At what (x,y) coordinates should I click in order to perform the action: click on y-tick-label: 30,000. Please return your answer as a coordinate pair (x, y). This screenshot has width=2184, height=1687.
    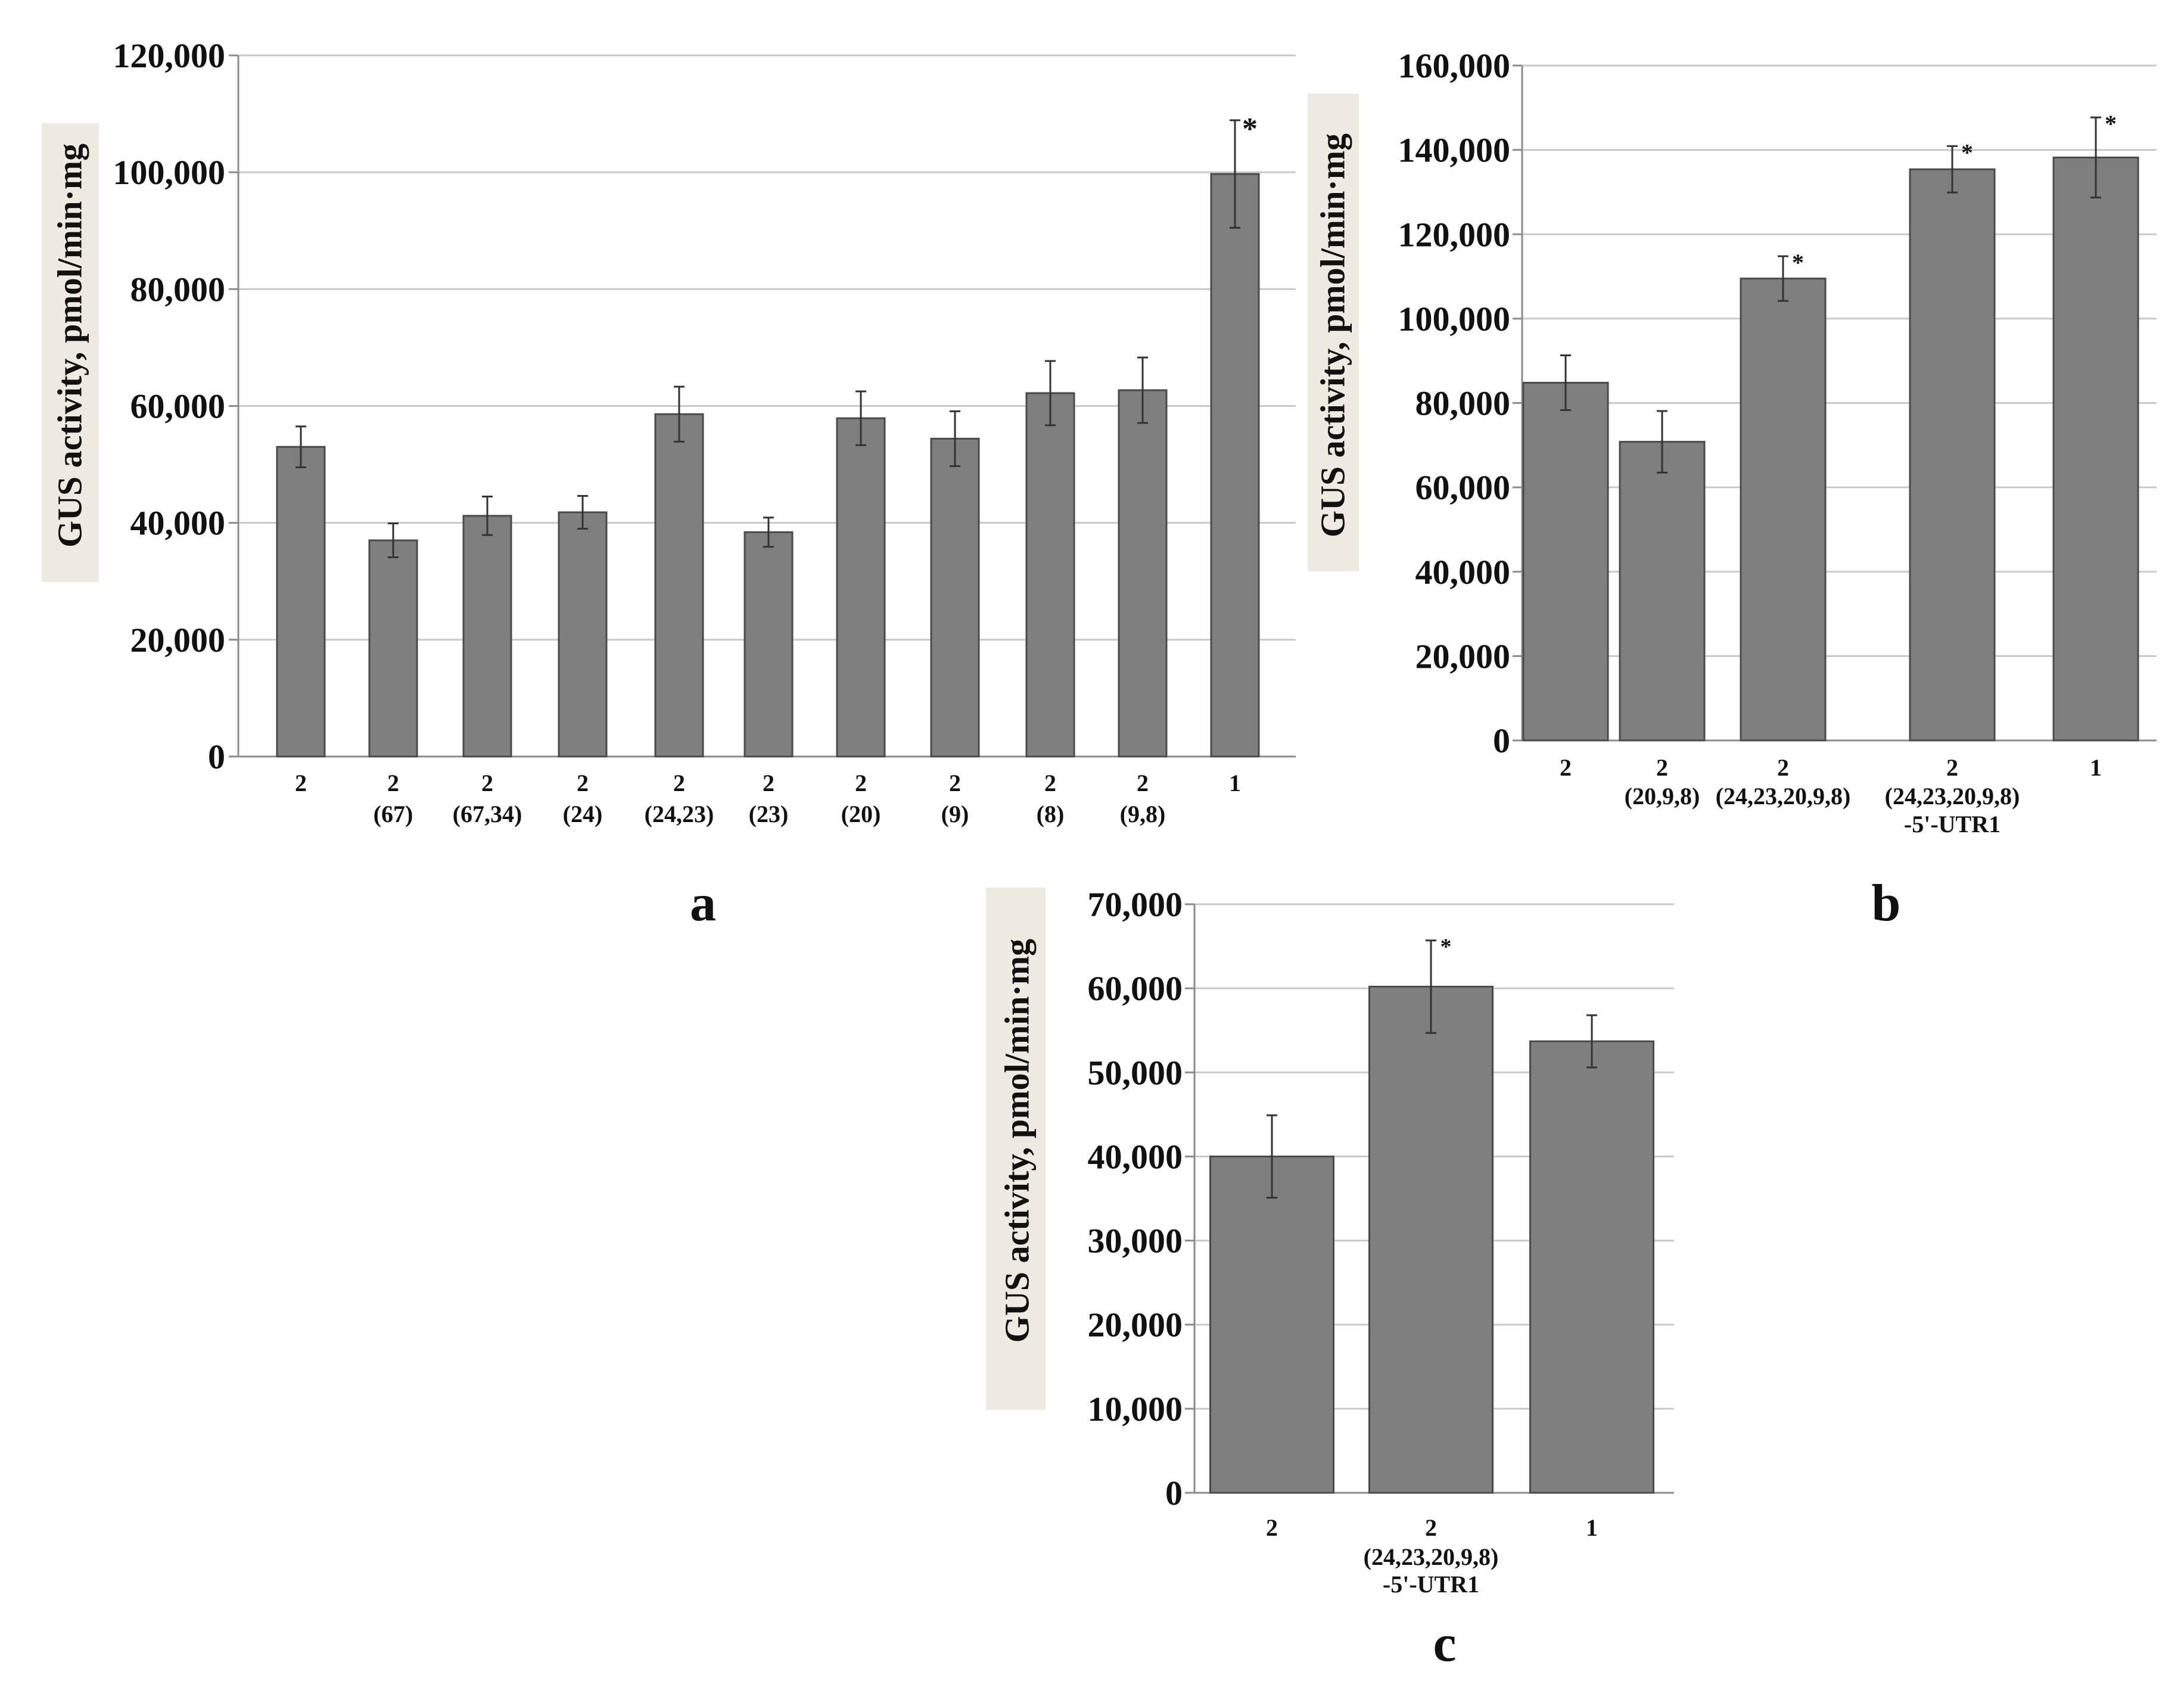
    Looking at the image, I should click on (1135, 1241).